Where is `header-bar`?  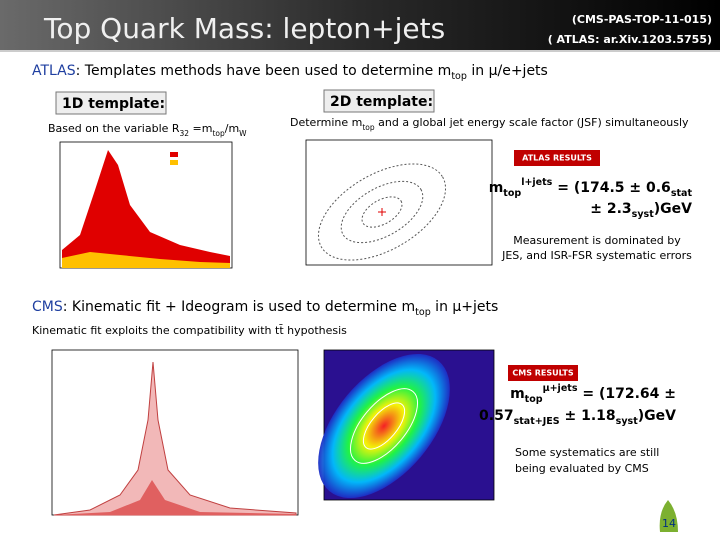 header-bar is located at coordinates (360, 25).